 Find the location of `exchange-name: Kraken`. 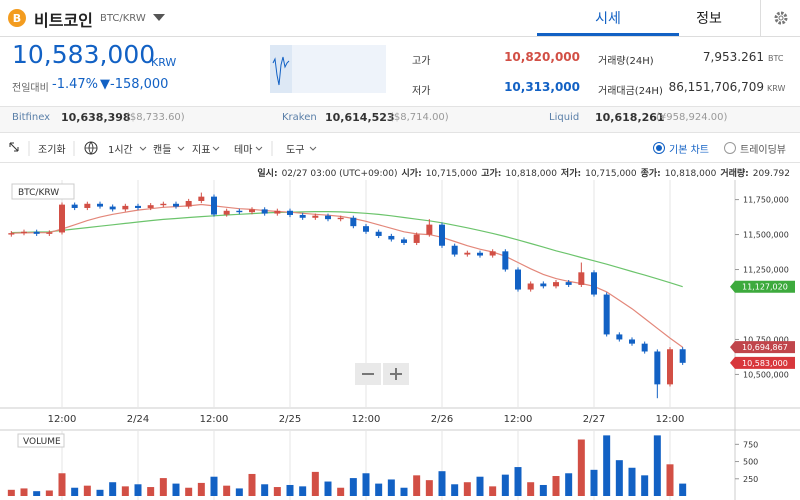

exchange-name: Kraken is located at coordinates (299, 117).